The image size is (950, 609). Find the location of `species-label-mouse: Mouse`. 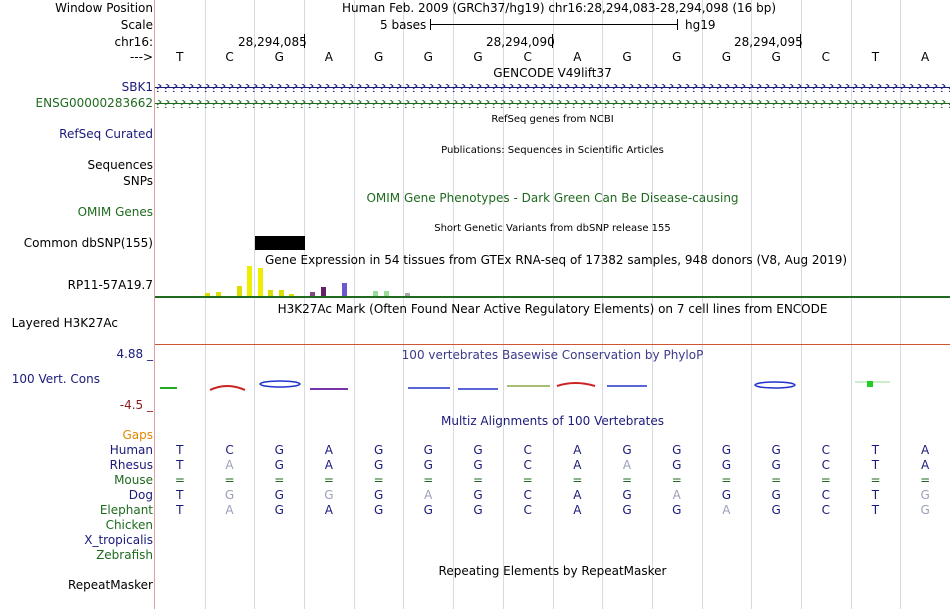

species-label-mouse: Mouse is located at coordinates (133, 480).